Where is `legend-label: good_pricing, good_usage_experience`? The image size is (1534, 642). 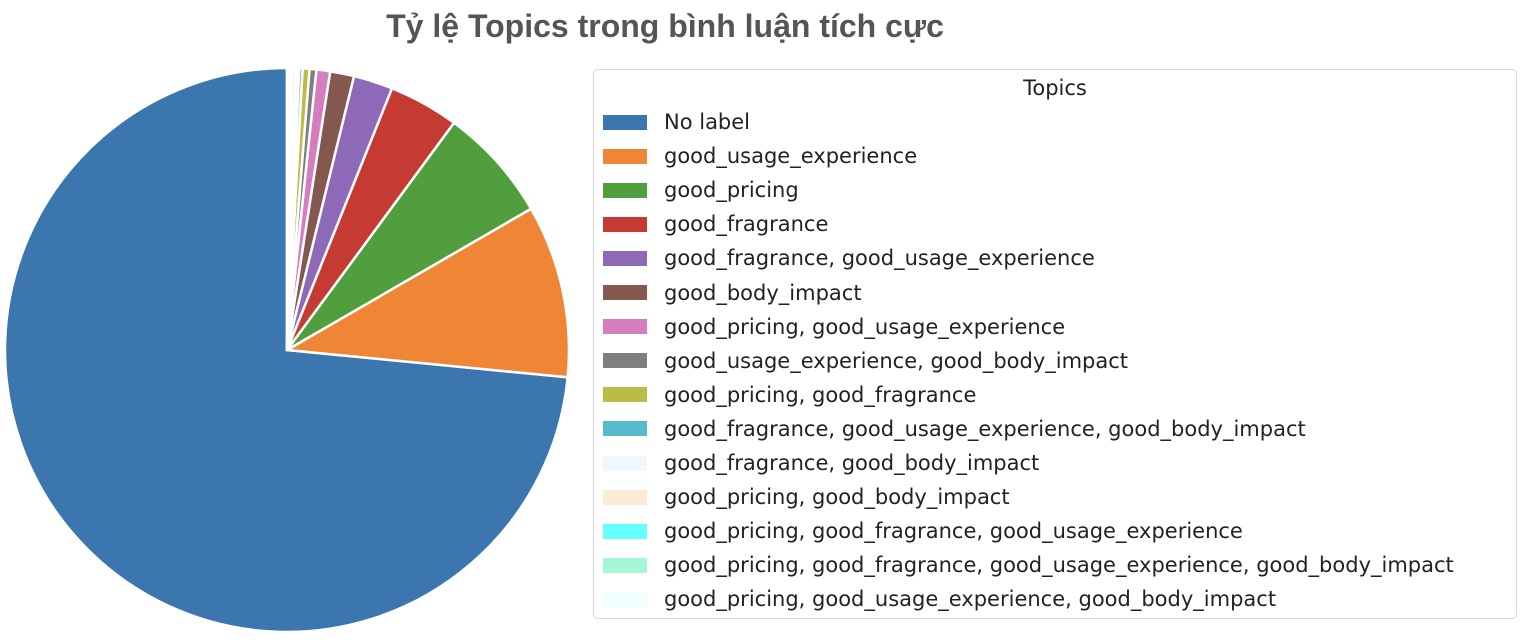
legend-label: good_pricing, good_usage_experience is located at coordinates (865, 326).